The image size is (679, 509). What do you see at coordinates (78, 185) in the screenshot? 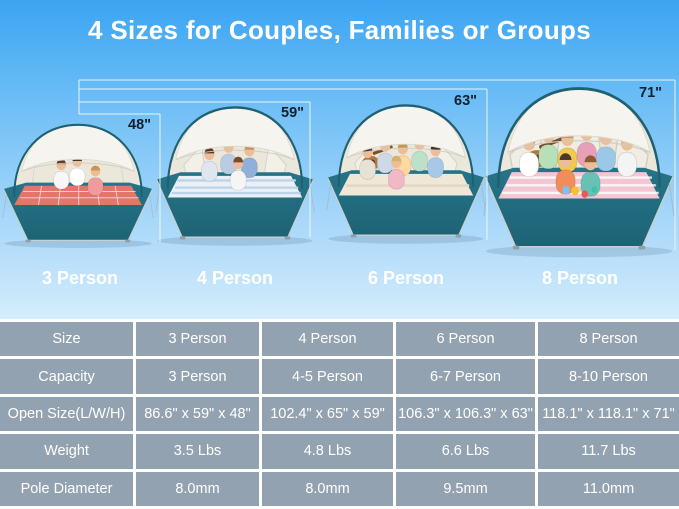
I see `tent-3-person-illustration` at bounding box center [78, 185].